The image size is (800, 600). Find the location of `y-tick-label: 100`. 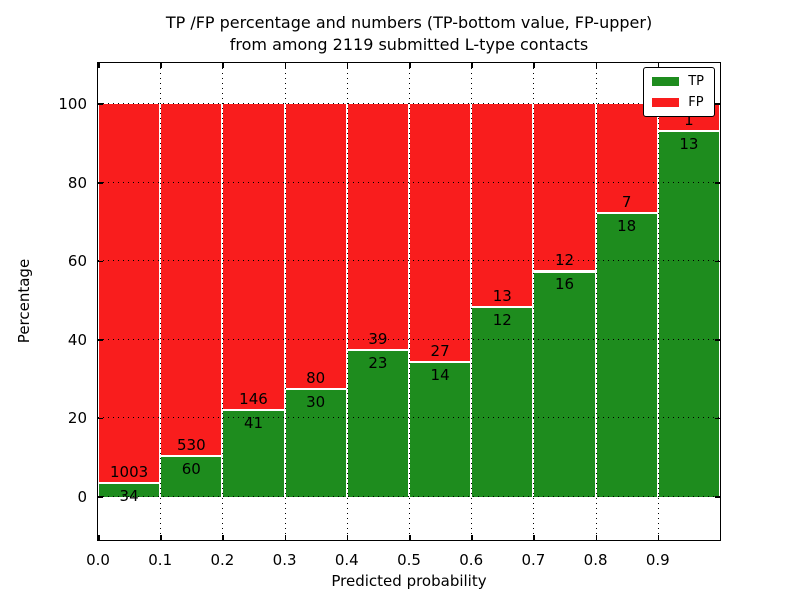

y-tick-label: 100 is located at coordinates (72, 104).